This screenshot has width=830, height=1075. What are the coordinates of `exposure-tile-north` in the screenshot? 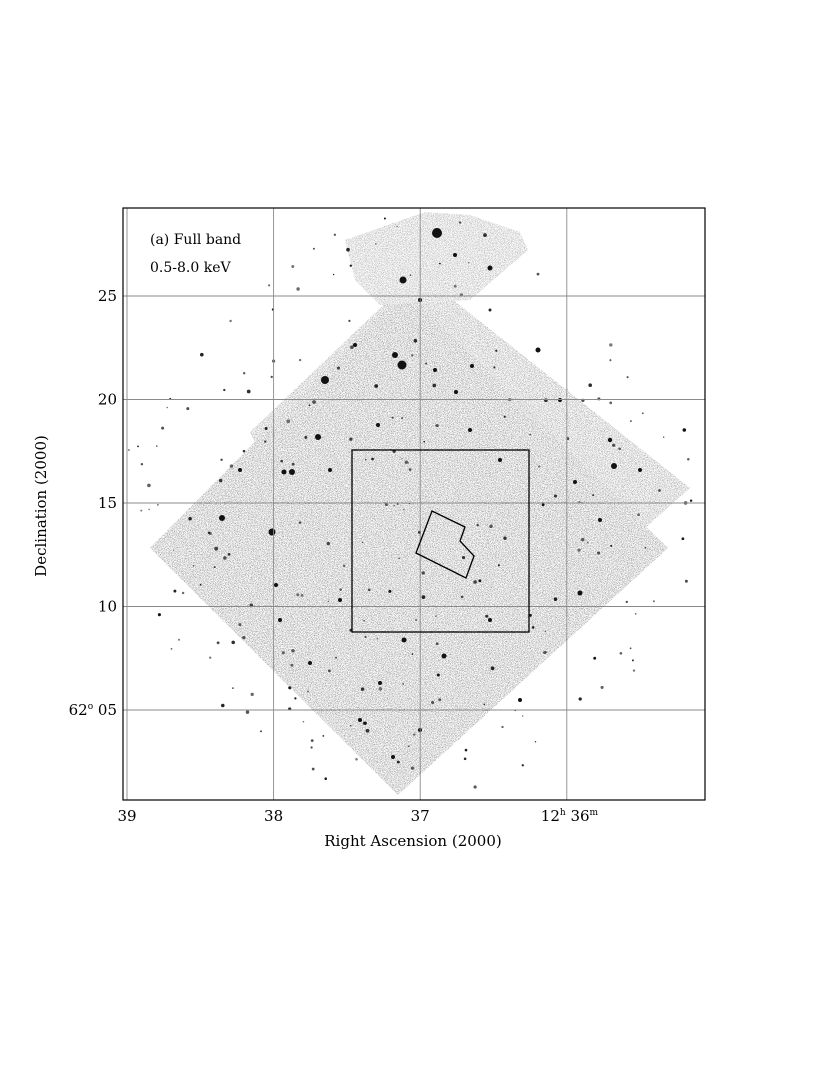 It's located at (436, 258).